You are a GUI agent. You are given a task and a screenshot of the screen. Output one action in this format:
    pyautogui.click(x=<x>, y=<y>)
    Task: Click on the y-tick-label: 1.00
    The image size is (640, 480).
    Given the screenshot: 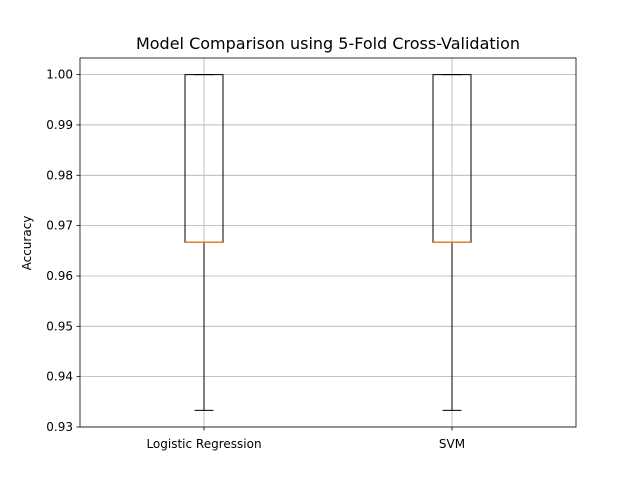 What is the action you would take?
    pyautogui.click(x=59, y=75)
    